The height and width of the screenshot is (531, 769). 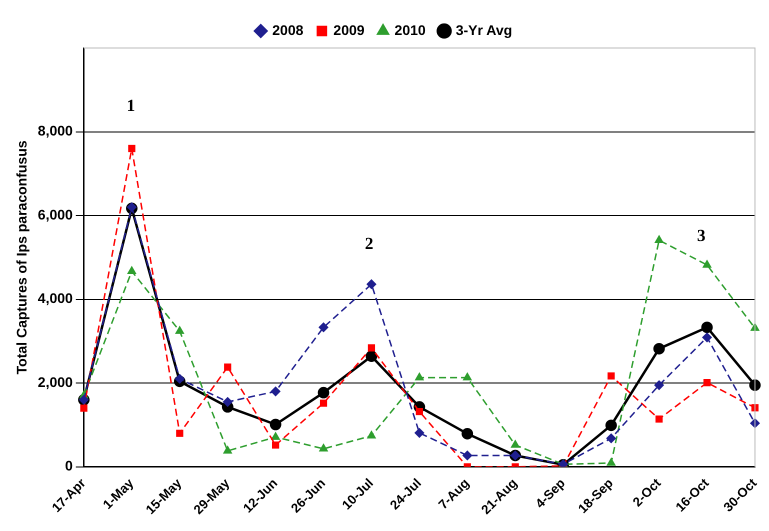 What do you see at coordinates (56, 130) in the screenshot?
I see `y-tick-label: 8,000` at bounding box center [56, 130].